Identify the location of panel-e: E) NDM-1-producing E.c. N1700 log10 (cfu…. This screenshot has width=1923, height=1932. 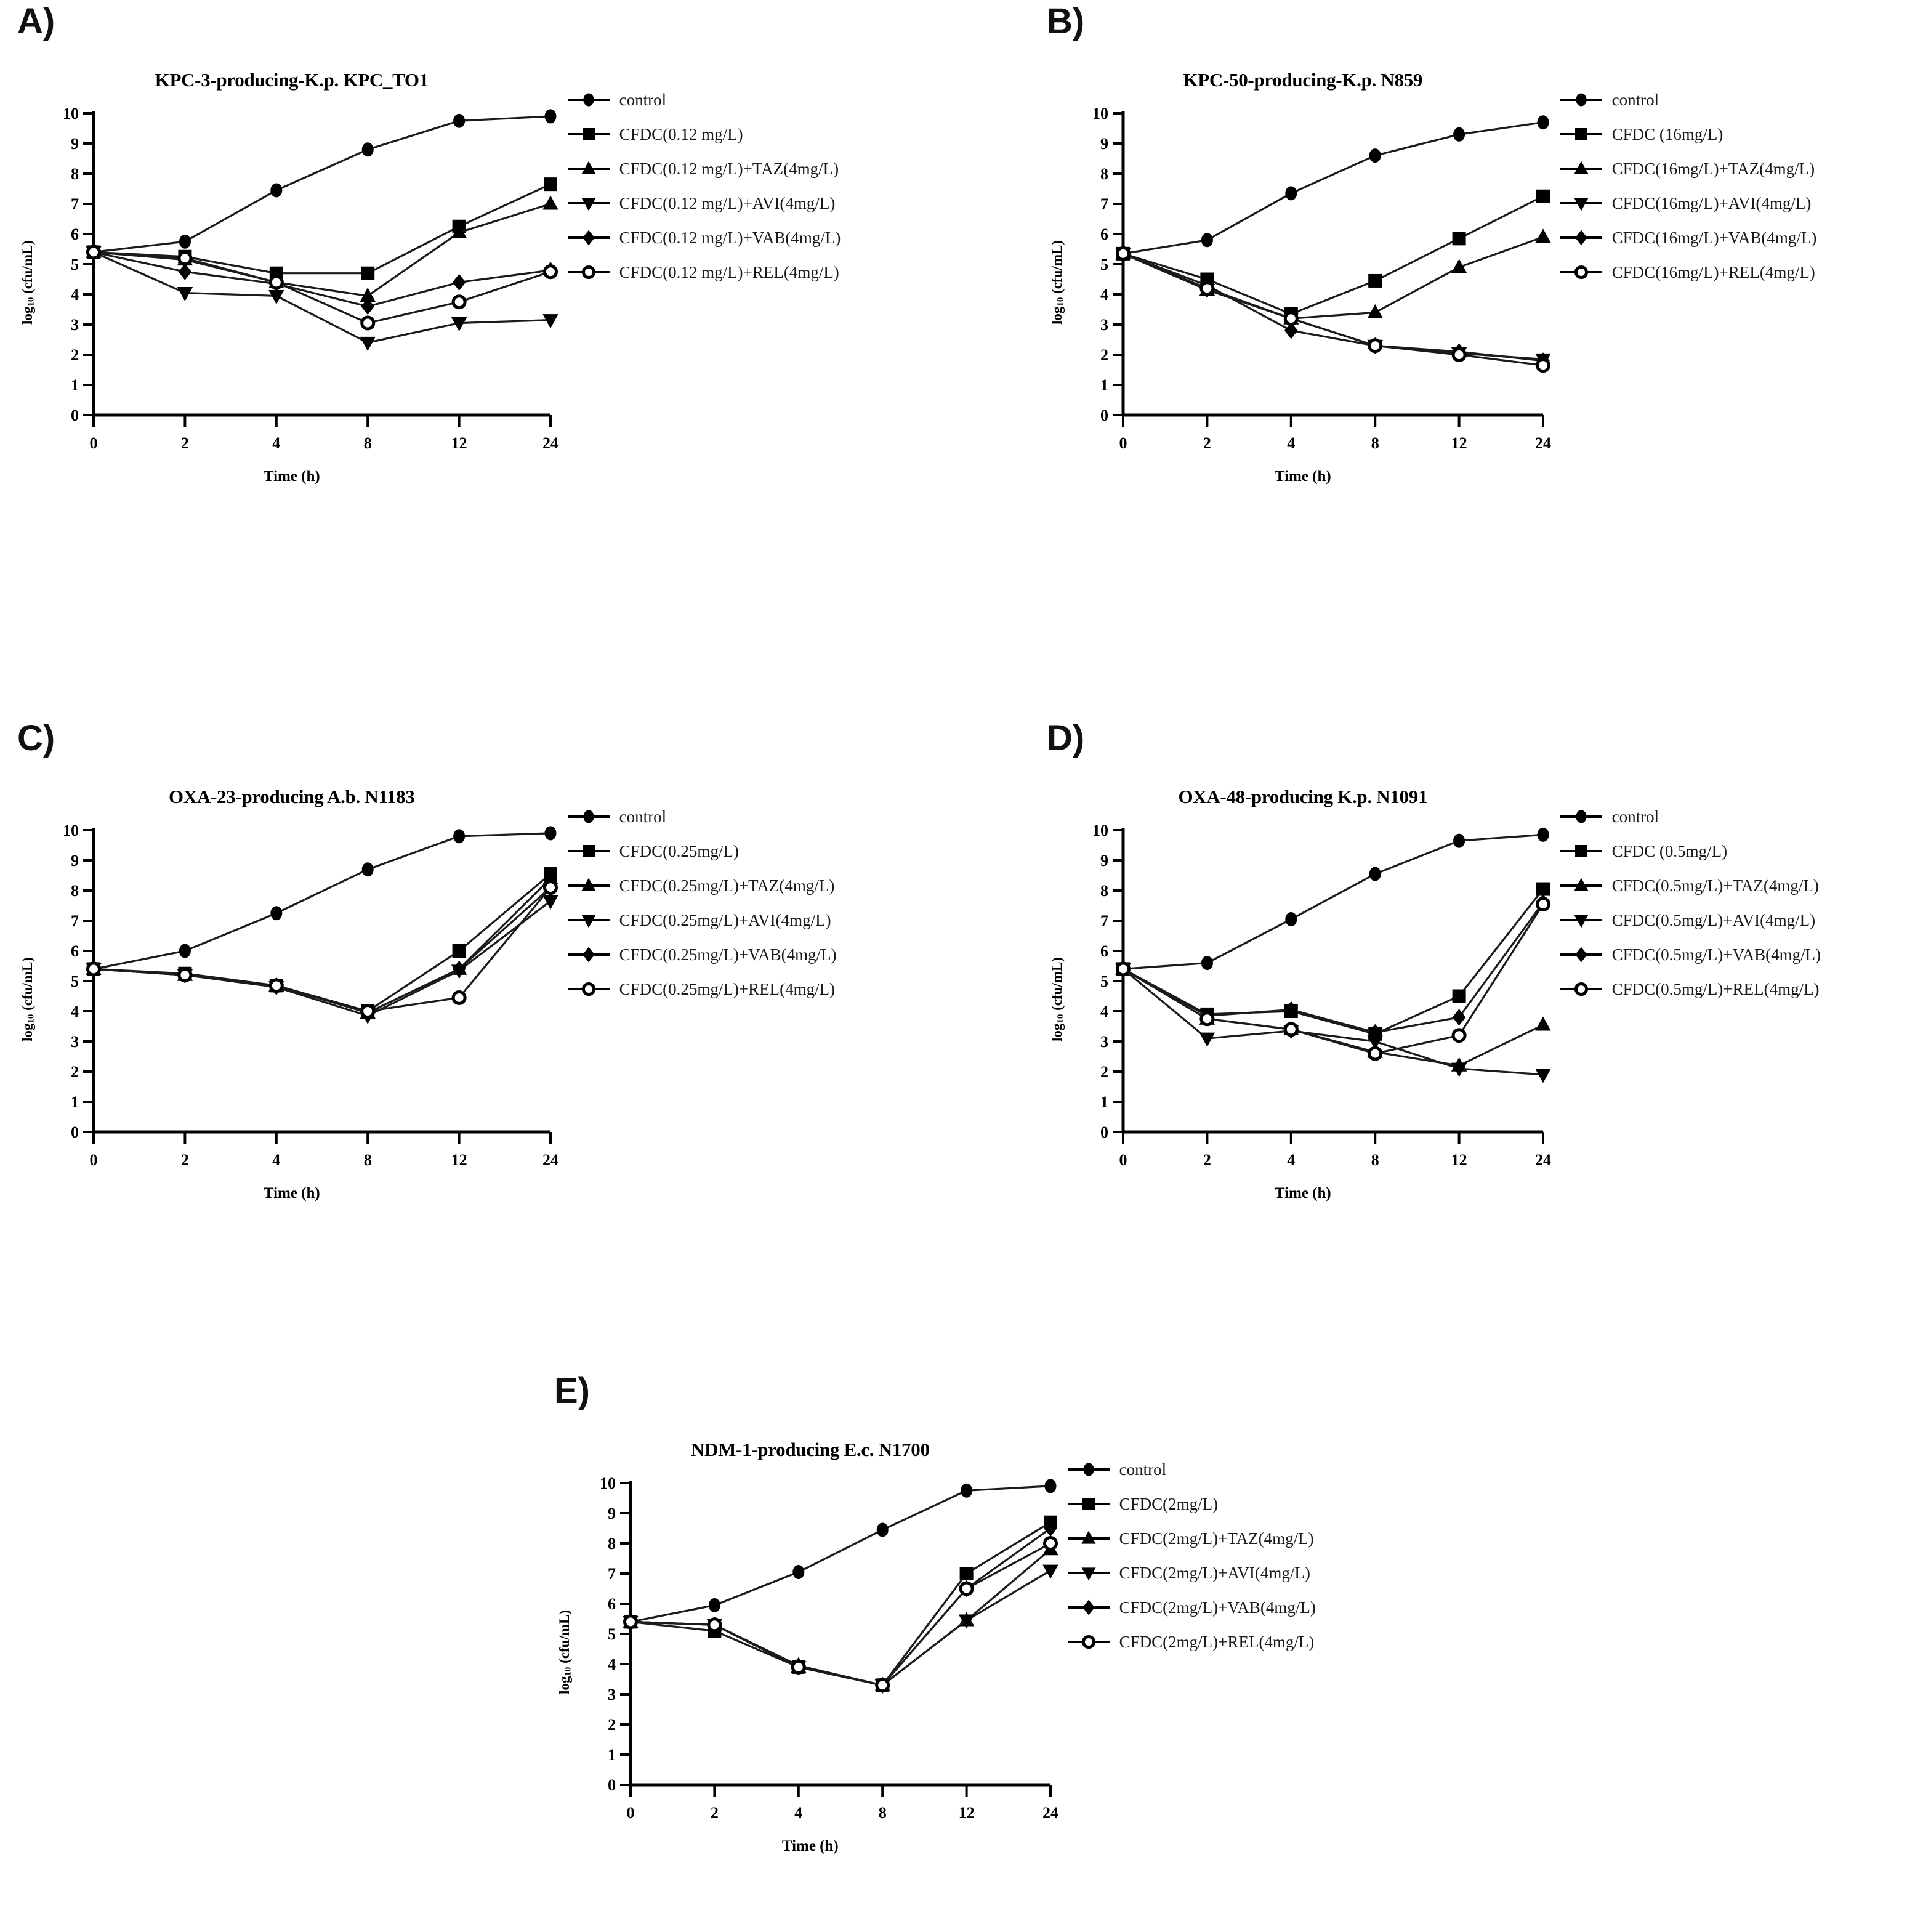
(935, 1614).